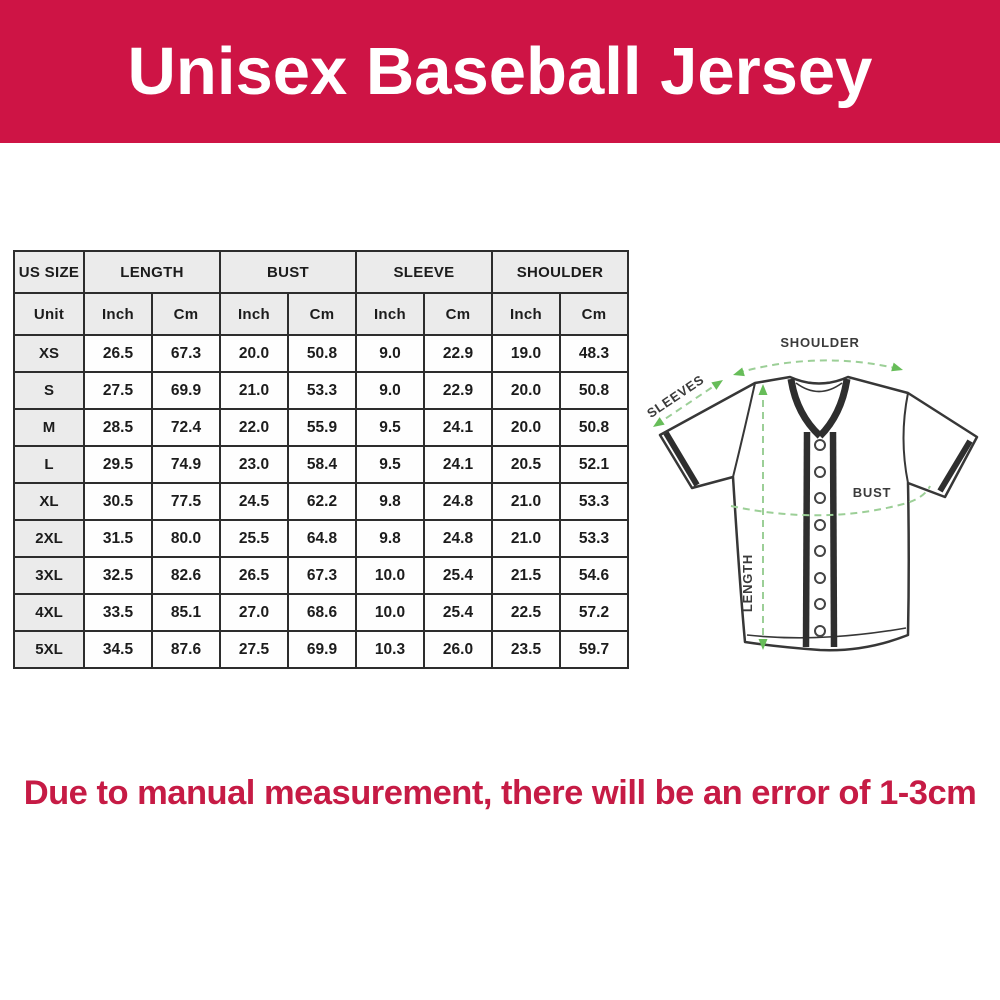  What do you see at coordinates (526, 612) in the screenshot?
I see `measurement-value-cell: 22.5` at bounding box center [526, 612].